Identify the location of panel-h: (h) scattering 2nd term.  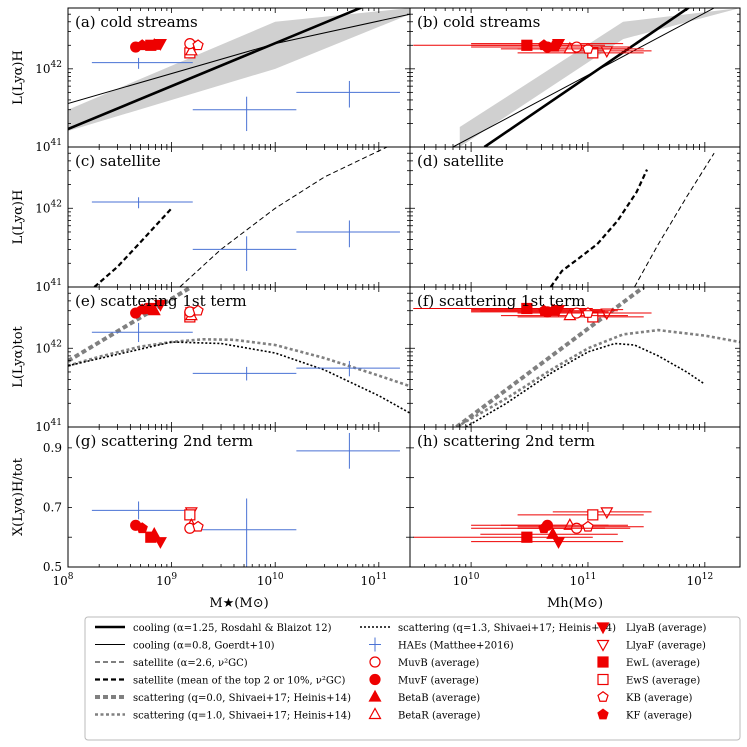
(575, 497).